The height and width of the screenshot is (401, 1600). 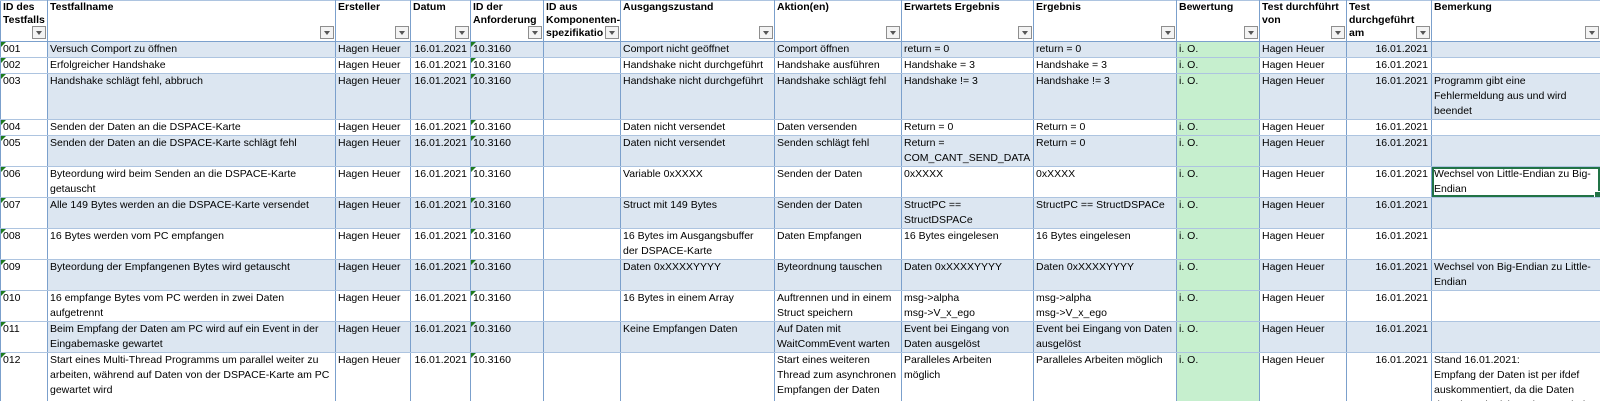 I want to click on cell-007-bewertung: i. O., so click(x=1218, y=213).